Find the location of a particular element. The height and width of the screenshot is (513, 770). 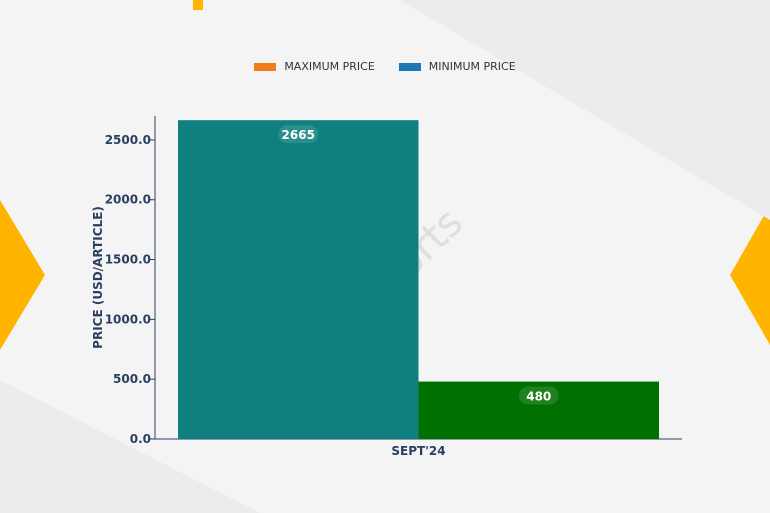

legend-item-minimum: MINIMUM PRICE is located at coordinates (457, 66).